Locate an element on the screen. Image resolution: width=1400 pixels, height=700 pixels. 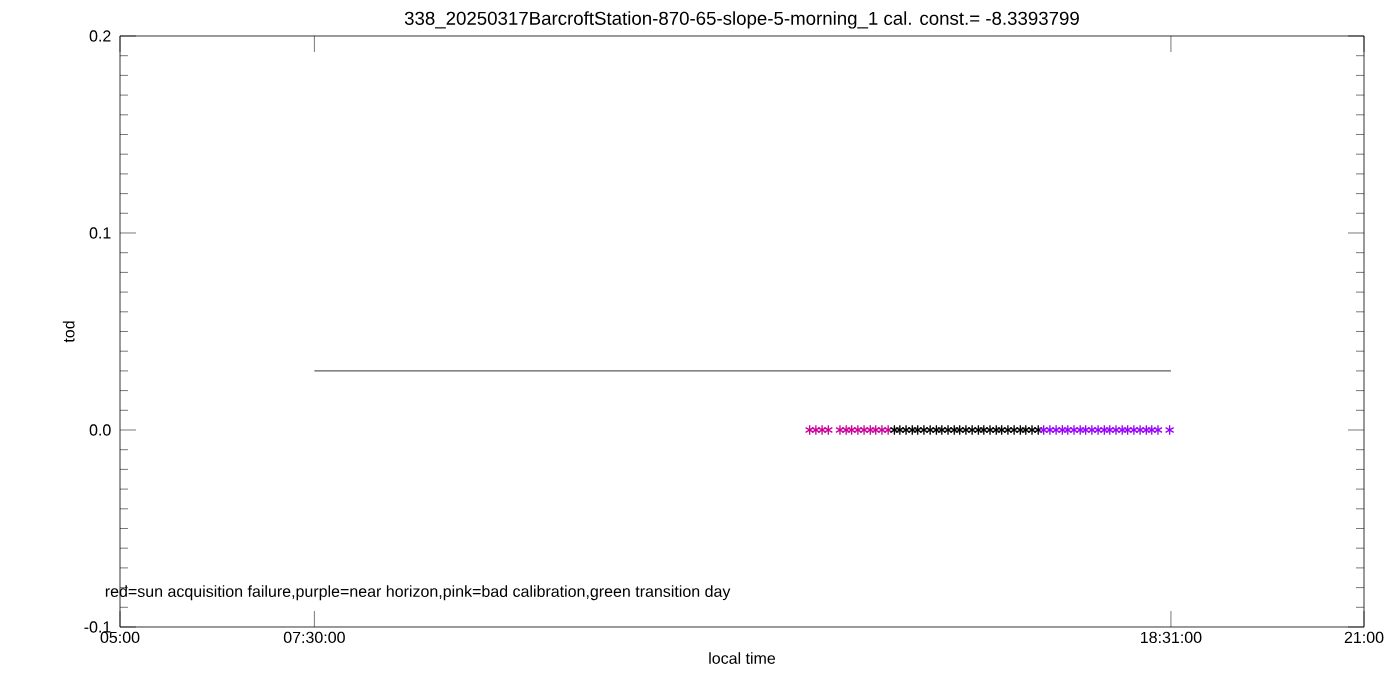
y-tick-label: 0.2 is located at coordinates (100, 36).